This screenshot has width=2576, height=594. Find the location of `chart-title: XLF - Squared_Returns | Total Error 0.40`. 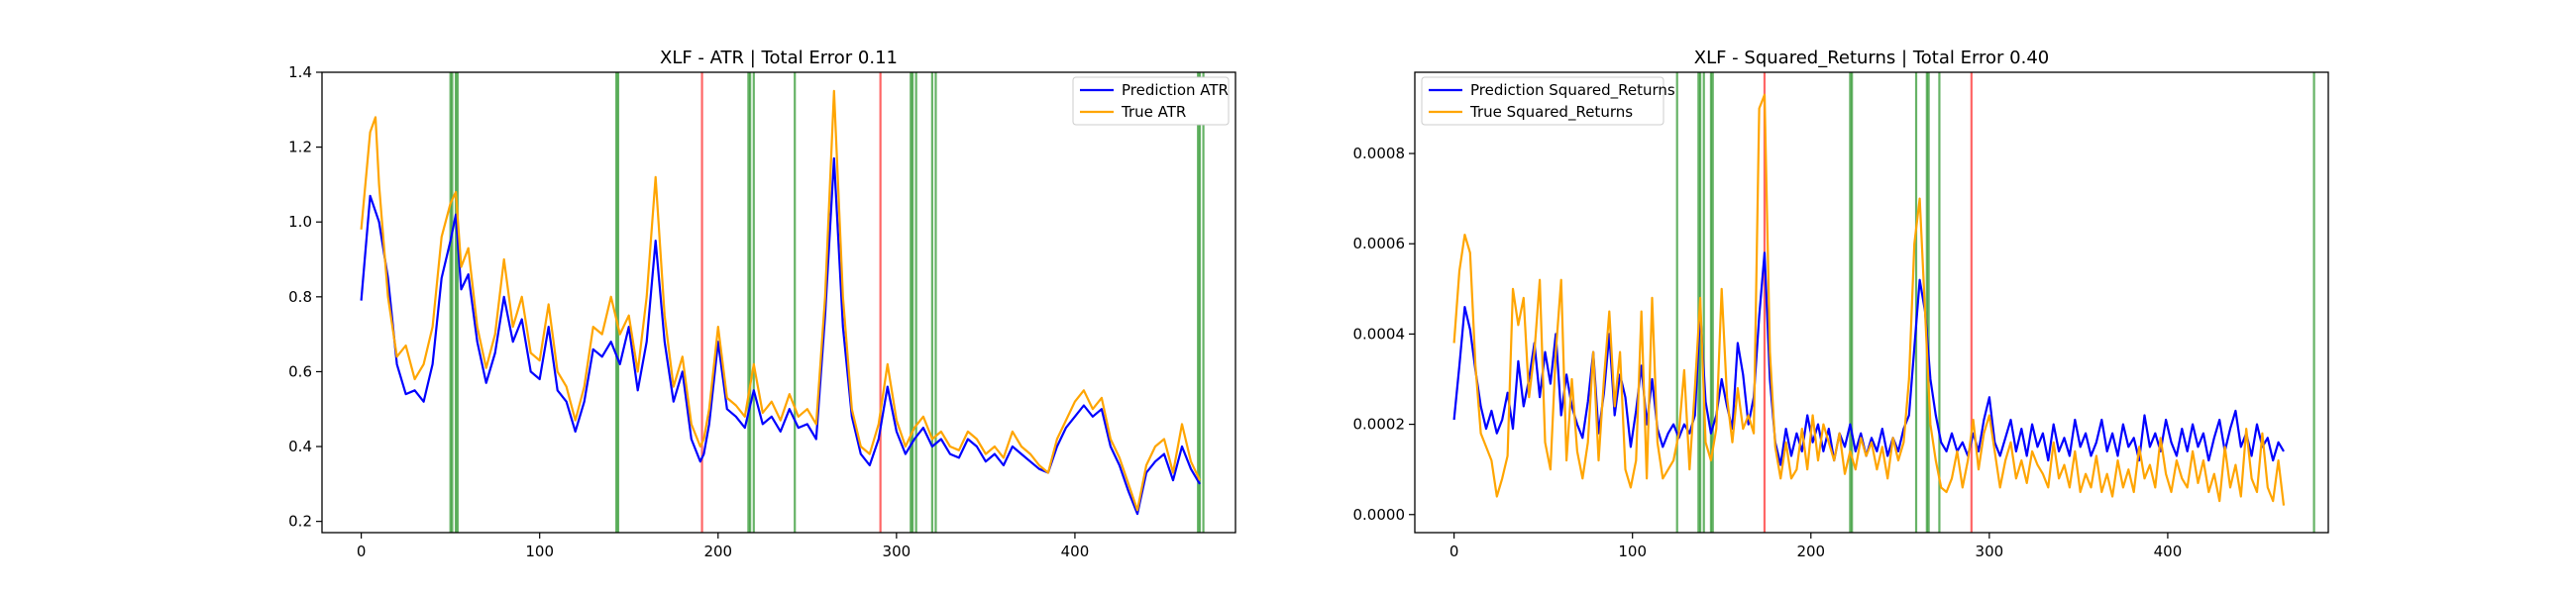

chart-title: XLF - Squared_Returns | Total Error 0.40 is located at coordinates (1872, 58).